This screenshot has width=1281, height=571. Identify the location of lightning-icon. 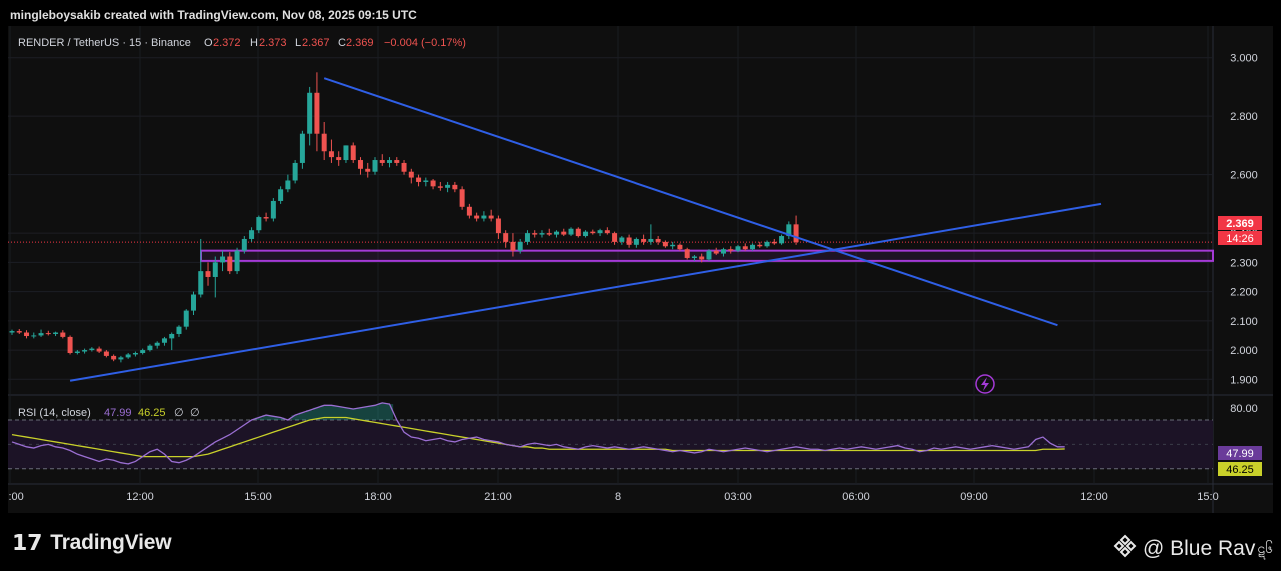
(985, 384).